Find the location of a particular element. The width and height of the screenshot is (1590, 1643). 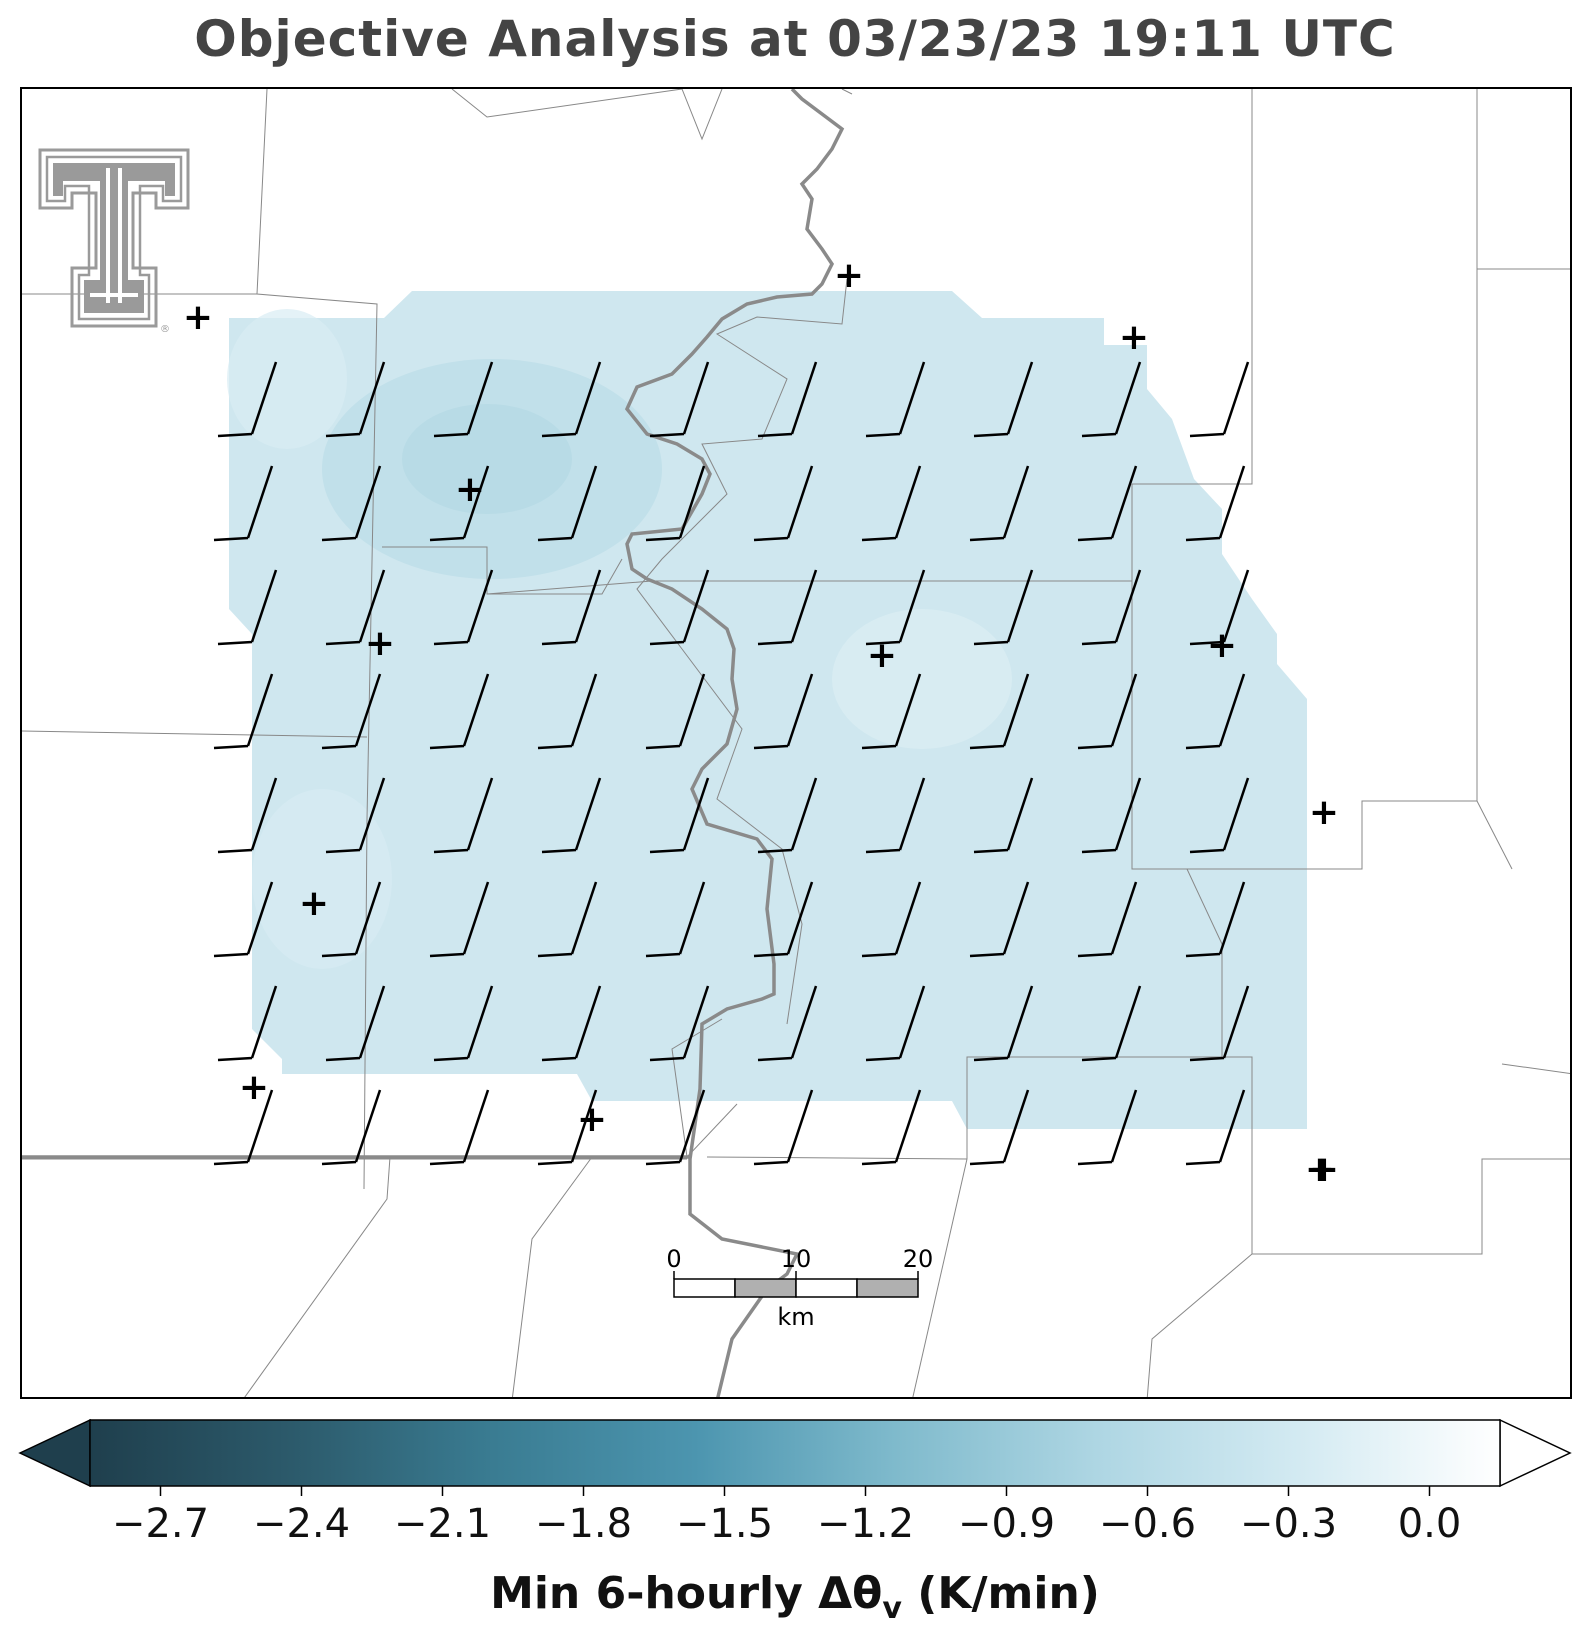

scale-bar: 0 10 20 km is located at coordinates (799, 1288).